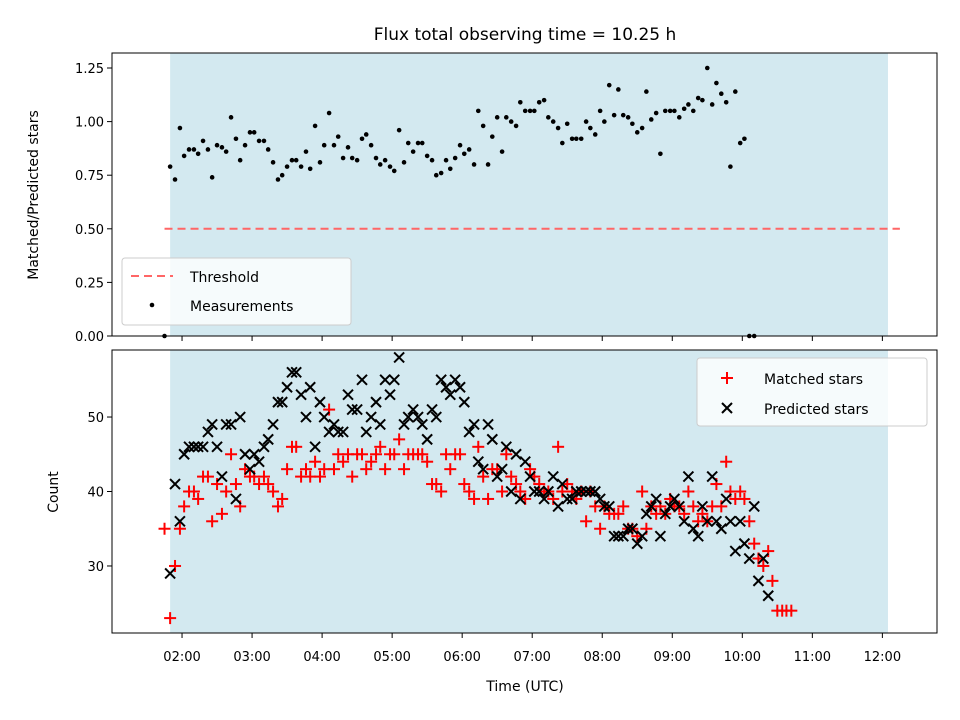 This screenshot has width=960, height=720. Describe the element at coordinates (89, 176) in the screenshot. I see `y-tick-label: 0.75` at that location.